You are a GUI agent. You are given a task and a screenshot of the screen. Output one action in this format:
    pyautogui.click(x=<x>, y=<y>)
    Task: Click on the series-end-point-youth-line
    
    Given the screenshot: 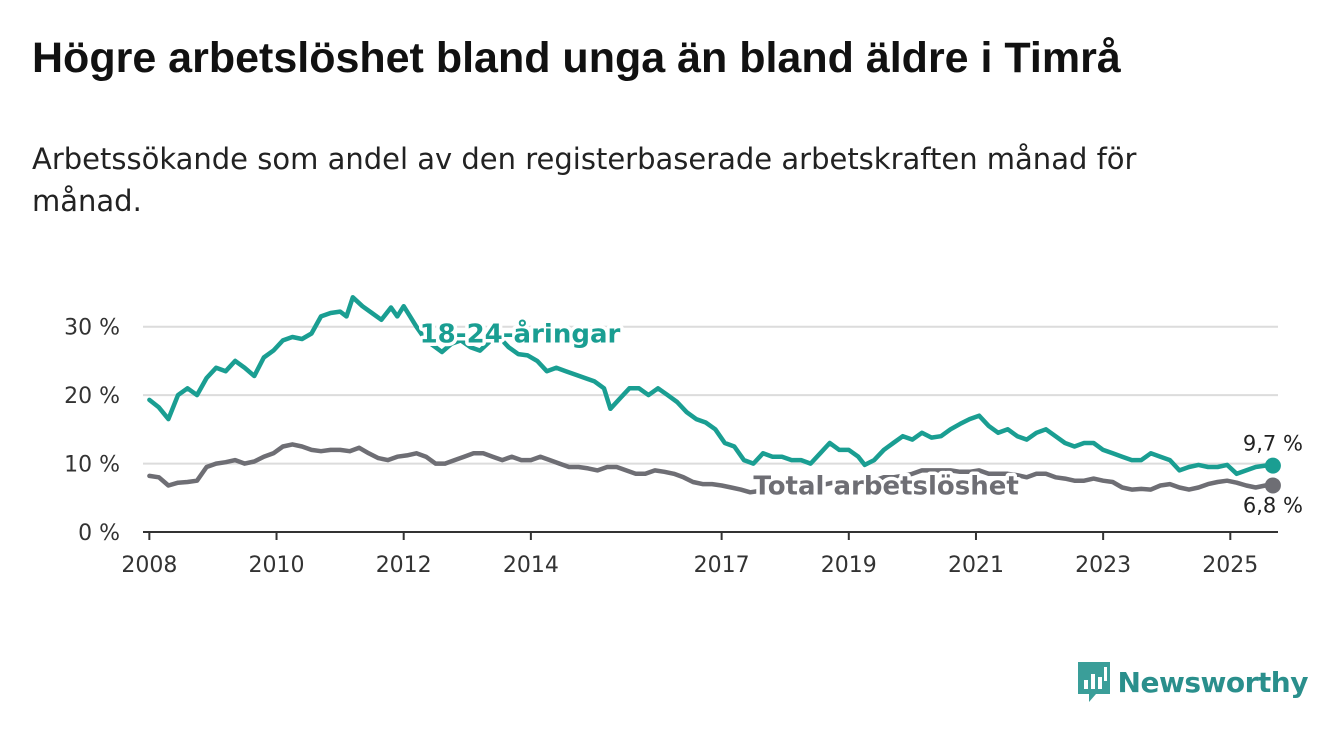 What is the action you would take?
    pyautogui.click(x=1272, y=465)
    